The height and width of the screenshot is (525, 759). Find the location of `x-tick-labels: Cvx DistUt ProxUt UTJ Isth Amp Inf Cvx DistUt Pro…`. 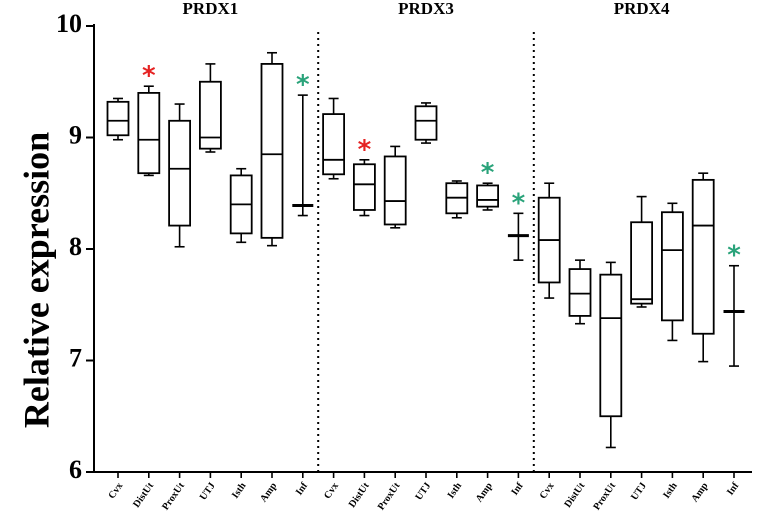

x-tick-labels: Cvx DistUt ProxUt UTJ Isth Amp Inf Cvx DistUt Pro… is located at coordinates (424, 492).